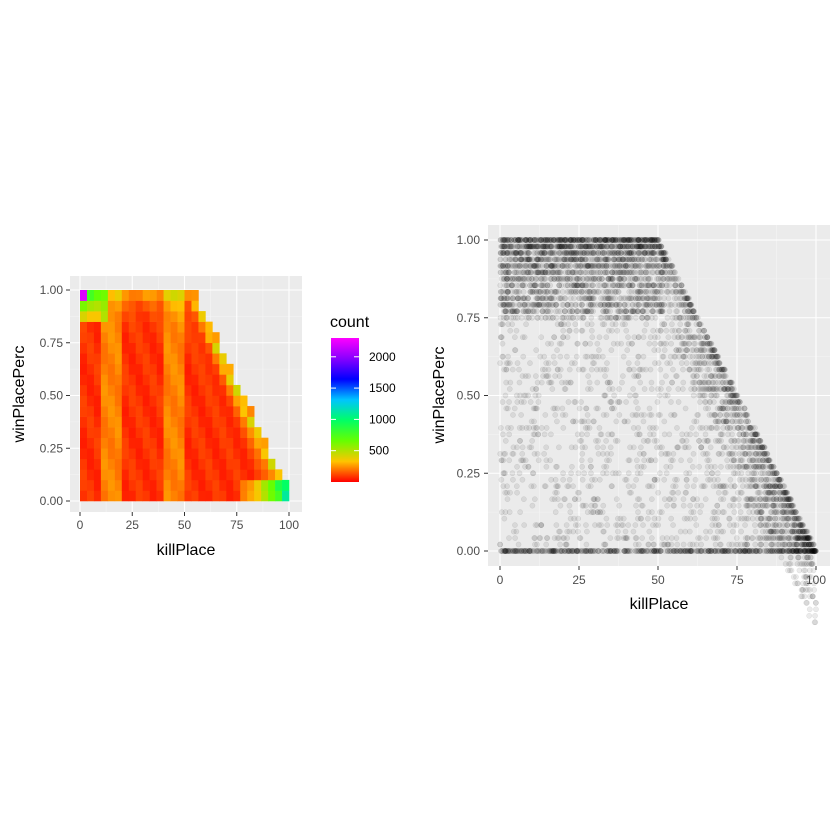 The height and width of the screenshot is (840, 840). I want to click on heatmap-y-tick-label: 0.25, so click(52, 448).